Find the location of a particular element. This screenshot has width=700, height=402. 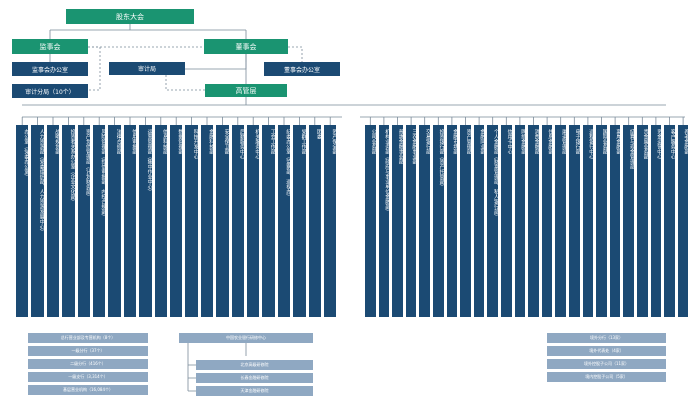

department-column: 纪委办公室（监察部、巡视办） is located at coordinates (284, 221).